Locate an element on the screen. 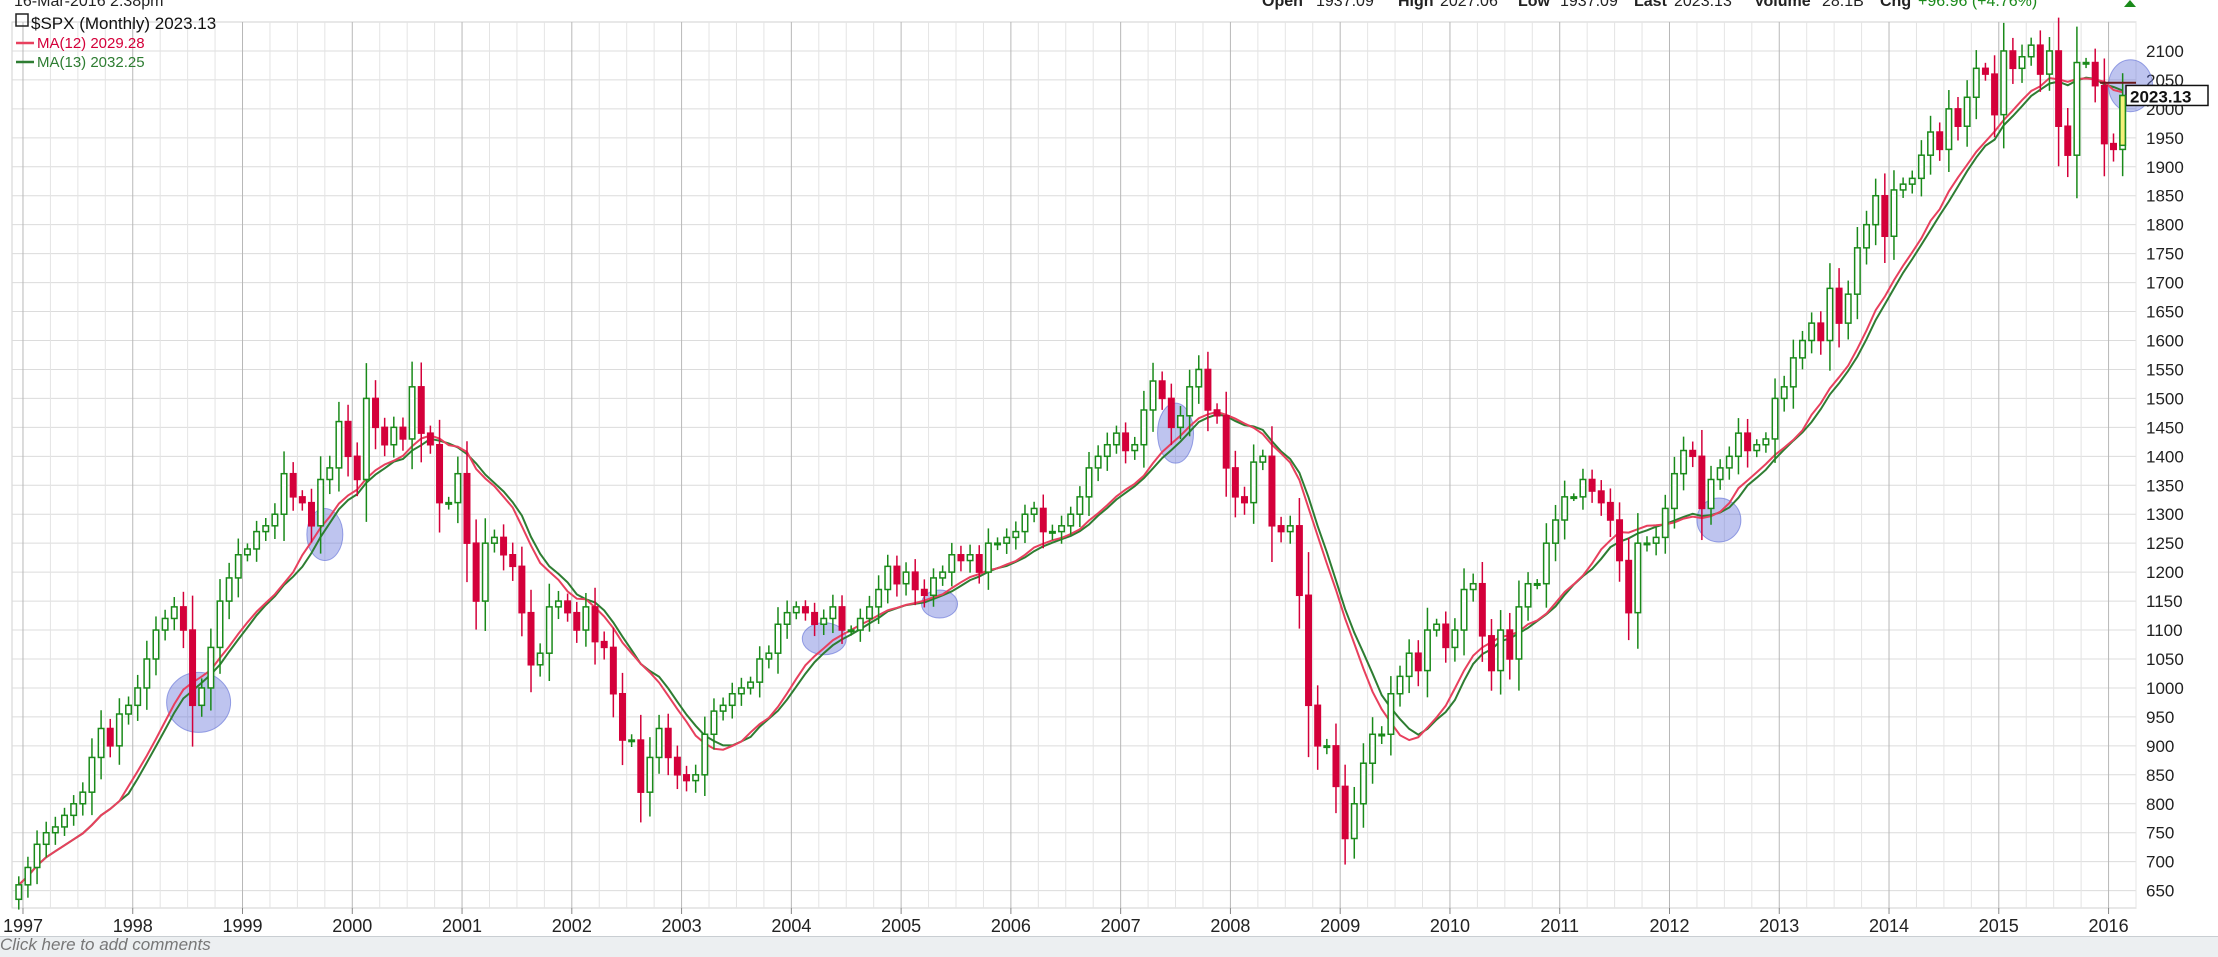 Image resolution: width=2218 pixels, height=957 pixels. y-tick-label: 750 is located at coordinates (2160, 833).